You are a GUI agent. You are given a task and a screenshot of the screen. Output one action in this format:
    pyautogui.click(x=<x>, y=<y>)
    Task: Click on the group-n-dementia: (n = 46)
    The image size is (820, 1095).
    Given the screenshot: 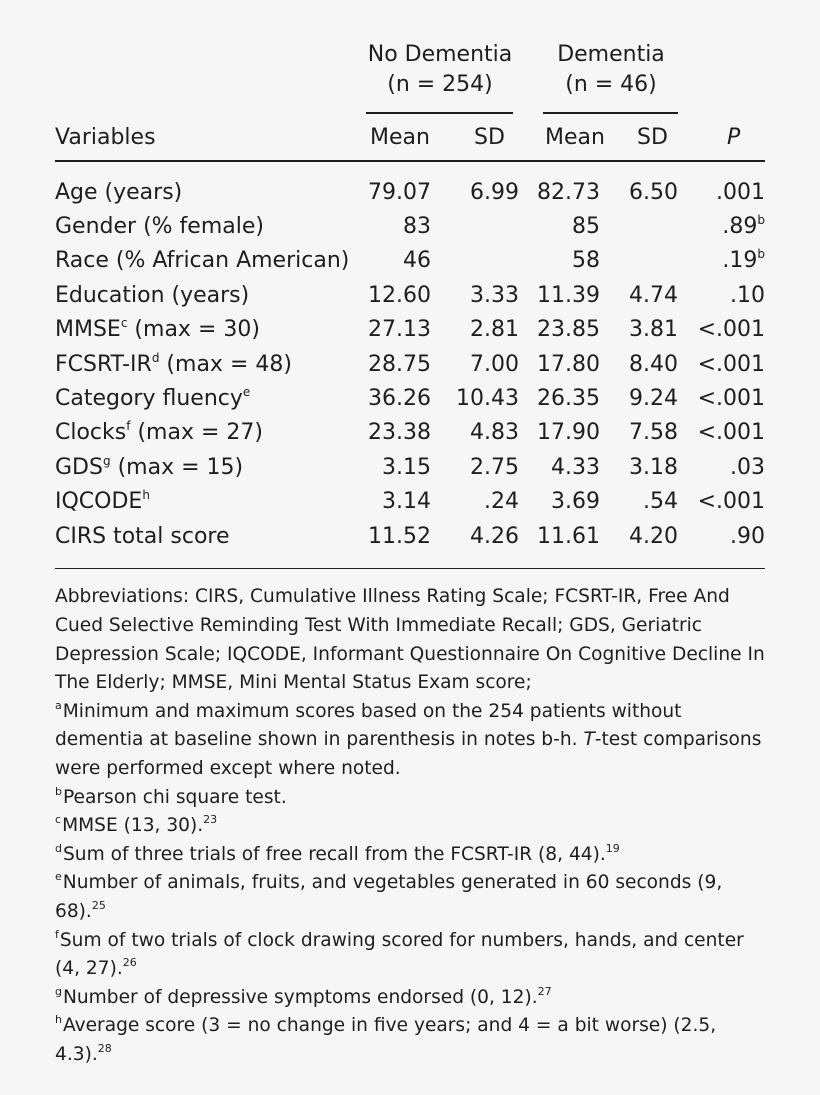 What is the action you would take?
    pyautogui.click(x=611, y=84)
    